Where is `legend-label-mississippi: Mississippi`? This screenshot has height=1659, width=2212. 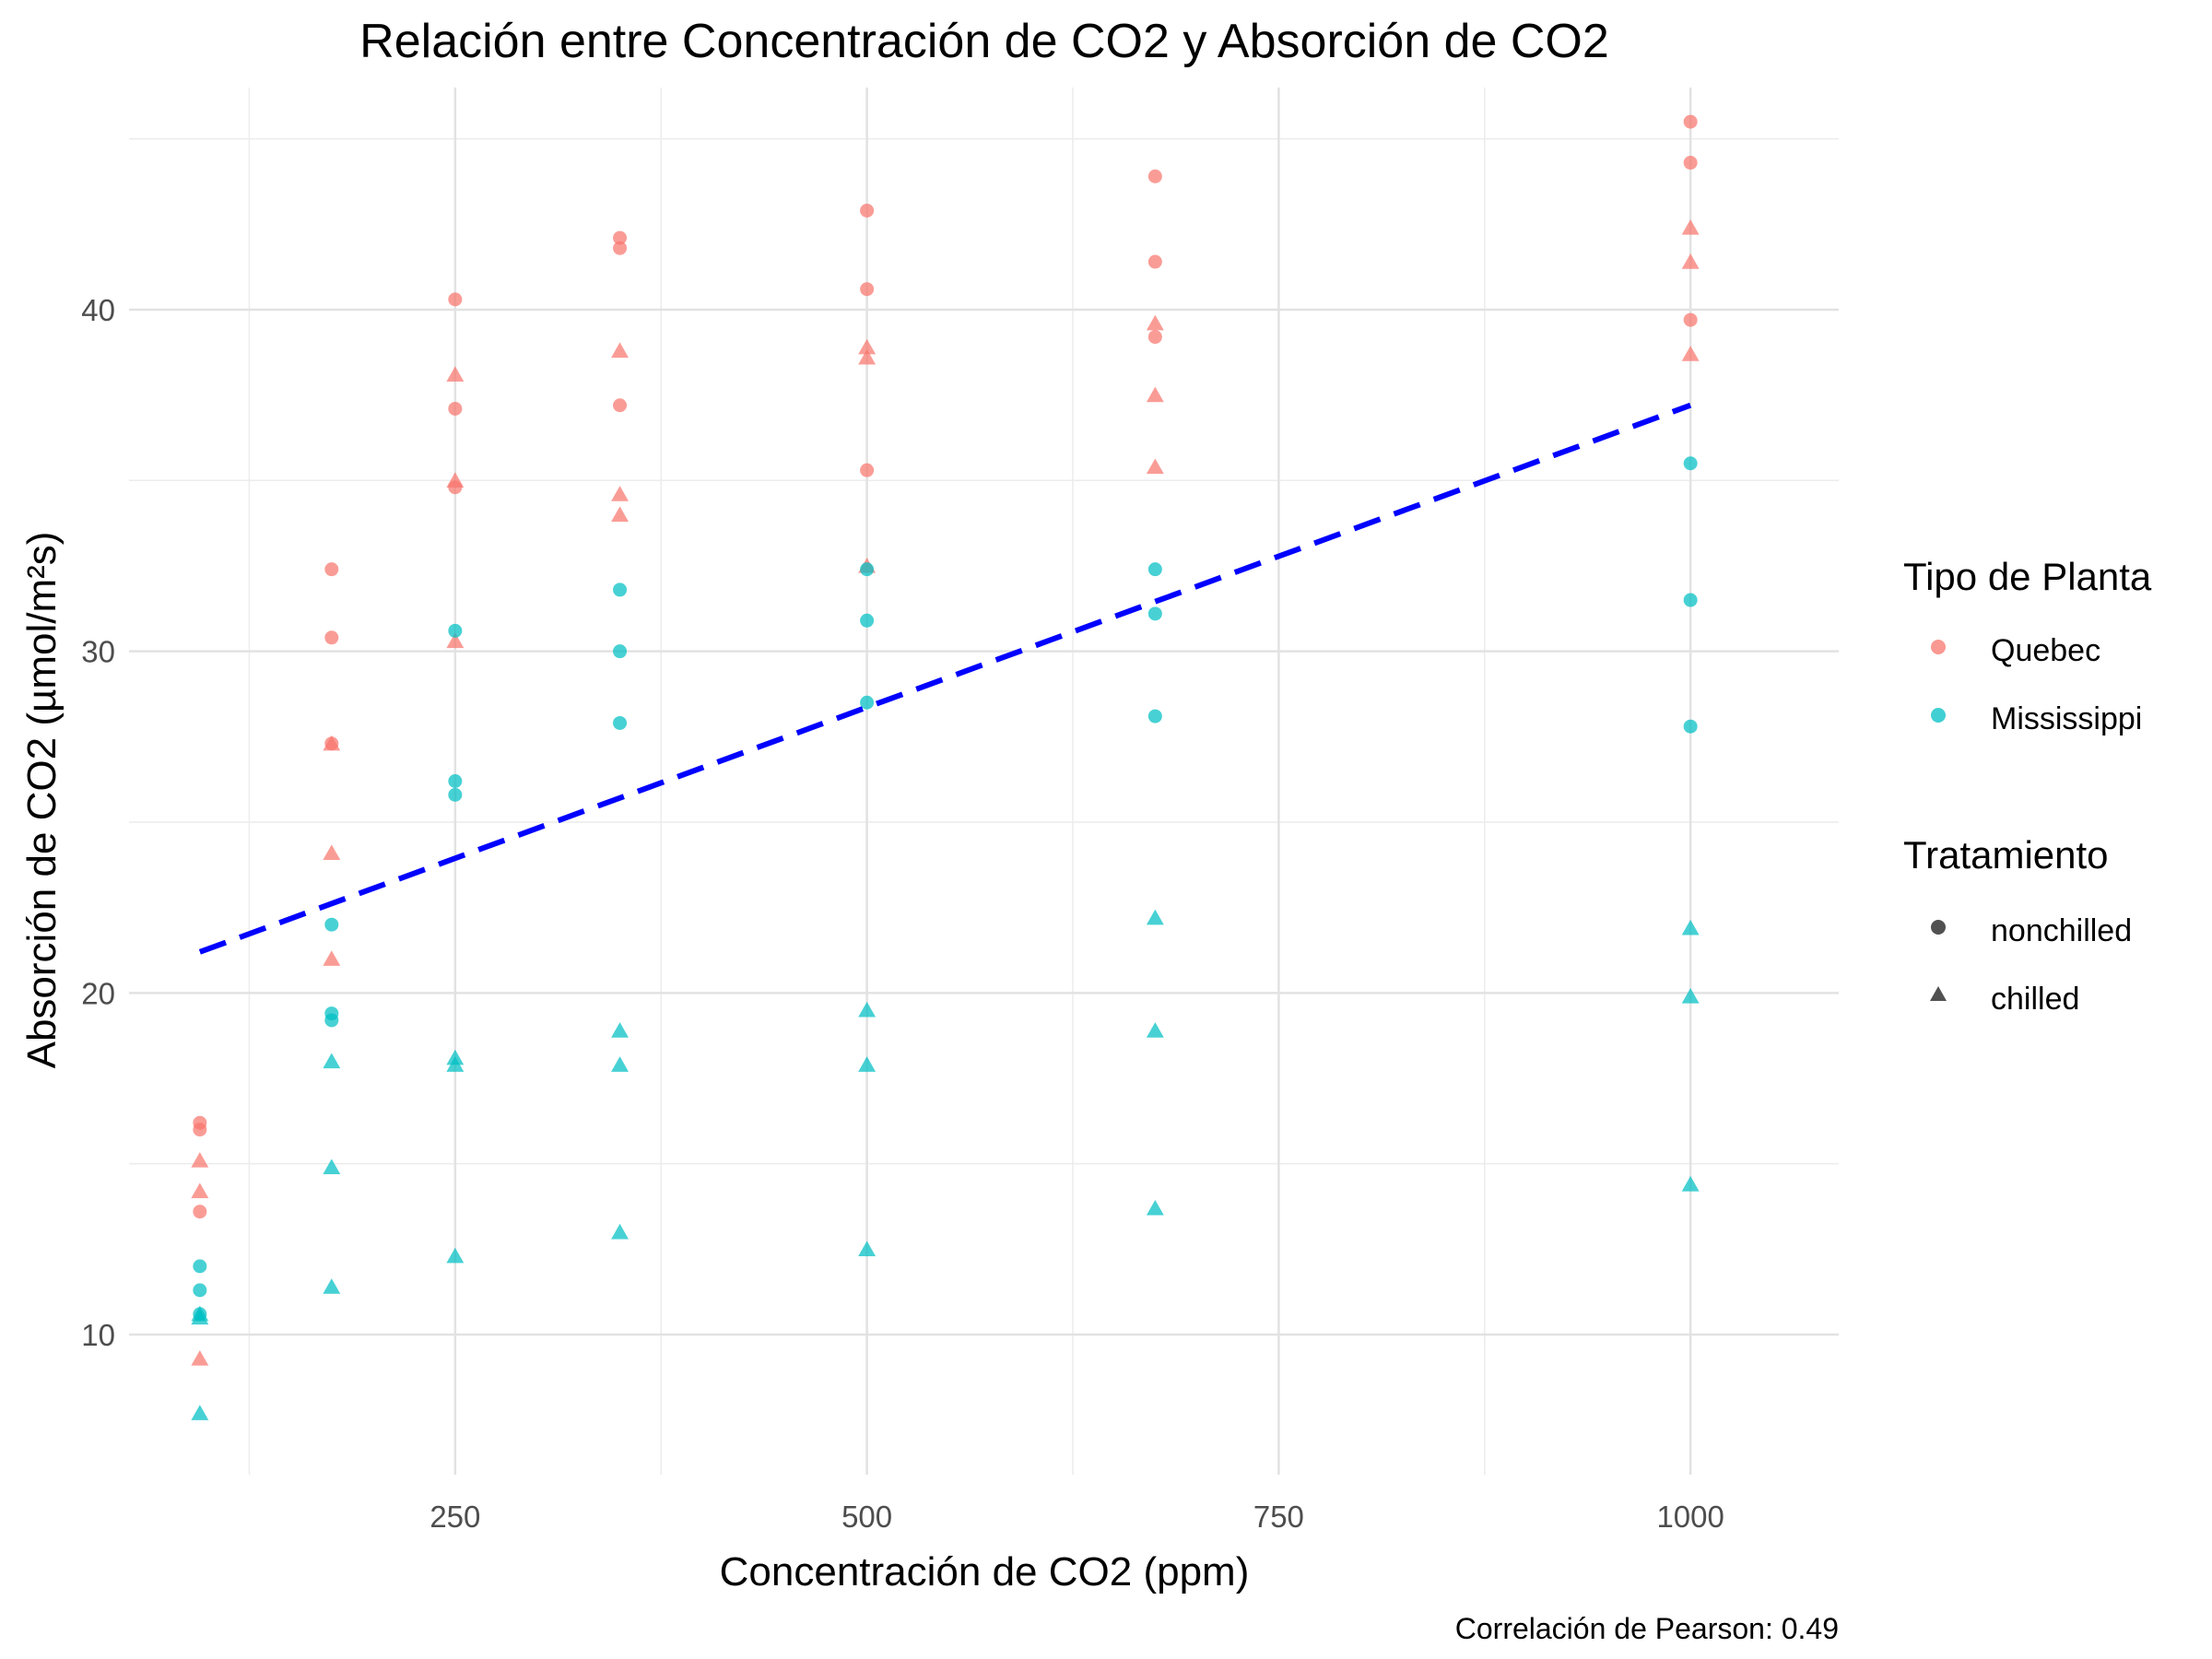
legend-label-mississippi: Mississippi is located at coordinates (2066, 718).